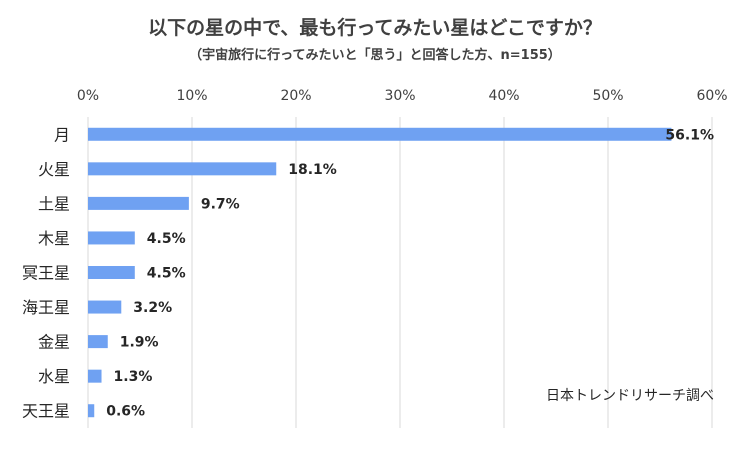  Describe the element at coordinates (375, 55) in the screenshot. I see `chart-subtitle: （宇宙旅行に行ってみたいと「思う」と回答した方、n=155）` at that location.